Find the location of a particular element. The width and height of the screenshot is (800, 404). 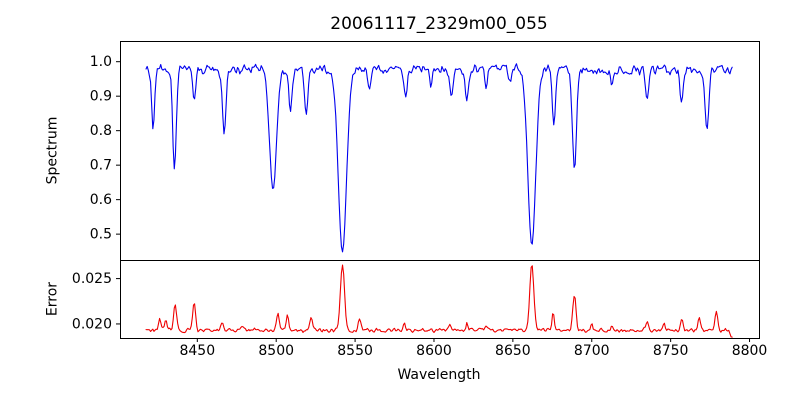

spectrum-y-tick-label: 0.7 is located at coordinates (101, 166).